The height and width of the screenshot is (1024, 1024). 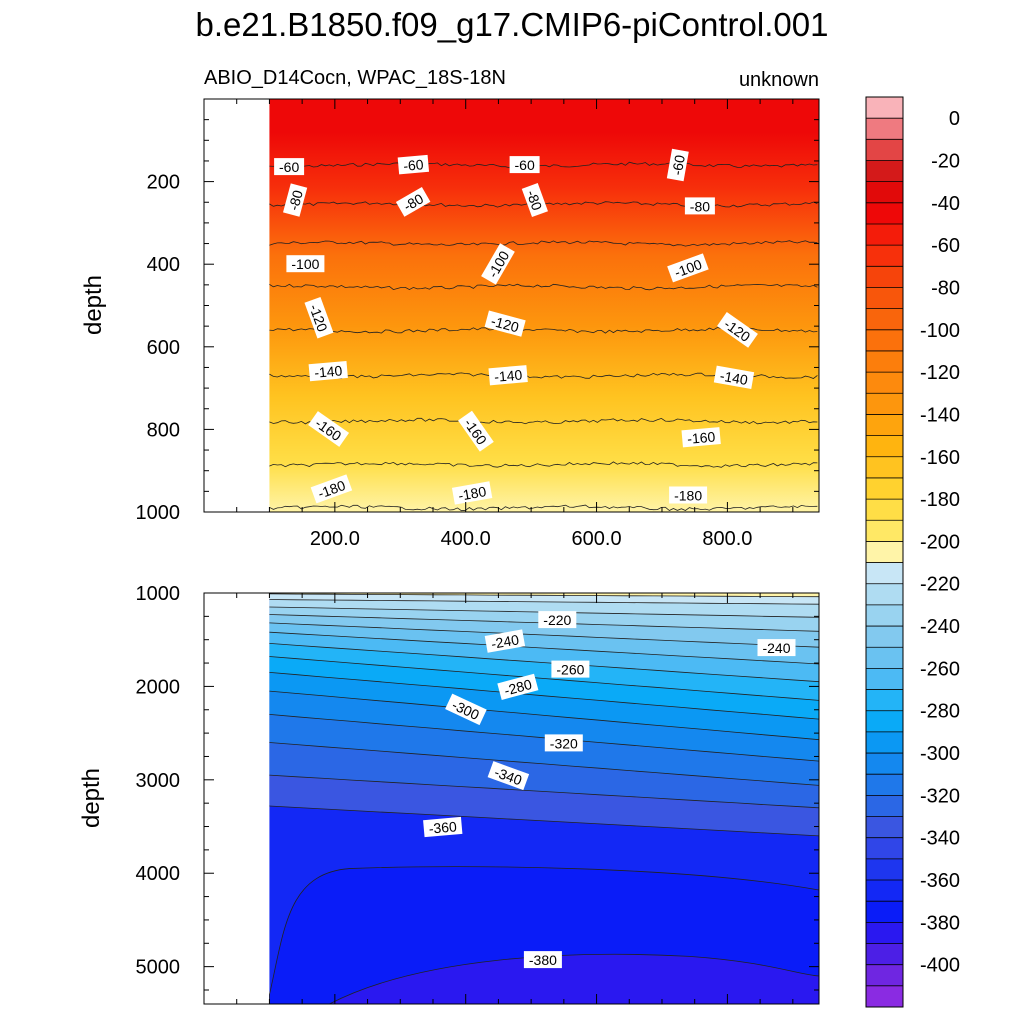 I want to click on bottom-contour-label: -220, so click(x=557, y=620).